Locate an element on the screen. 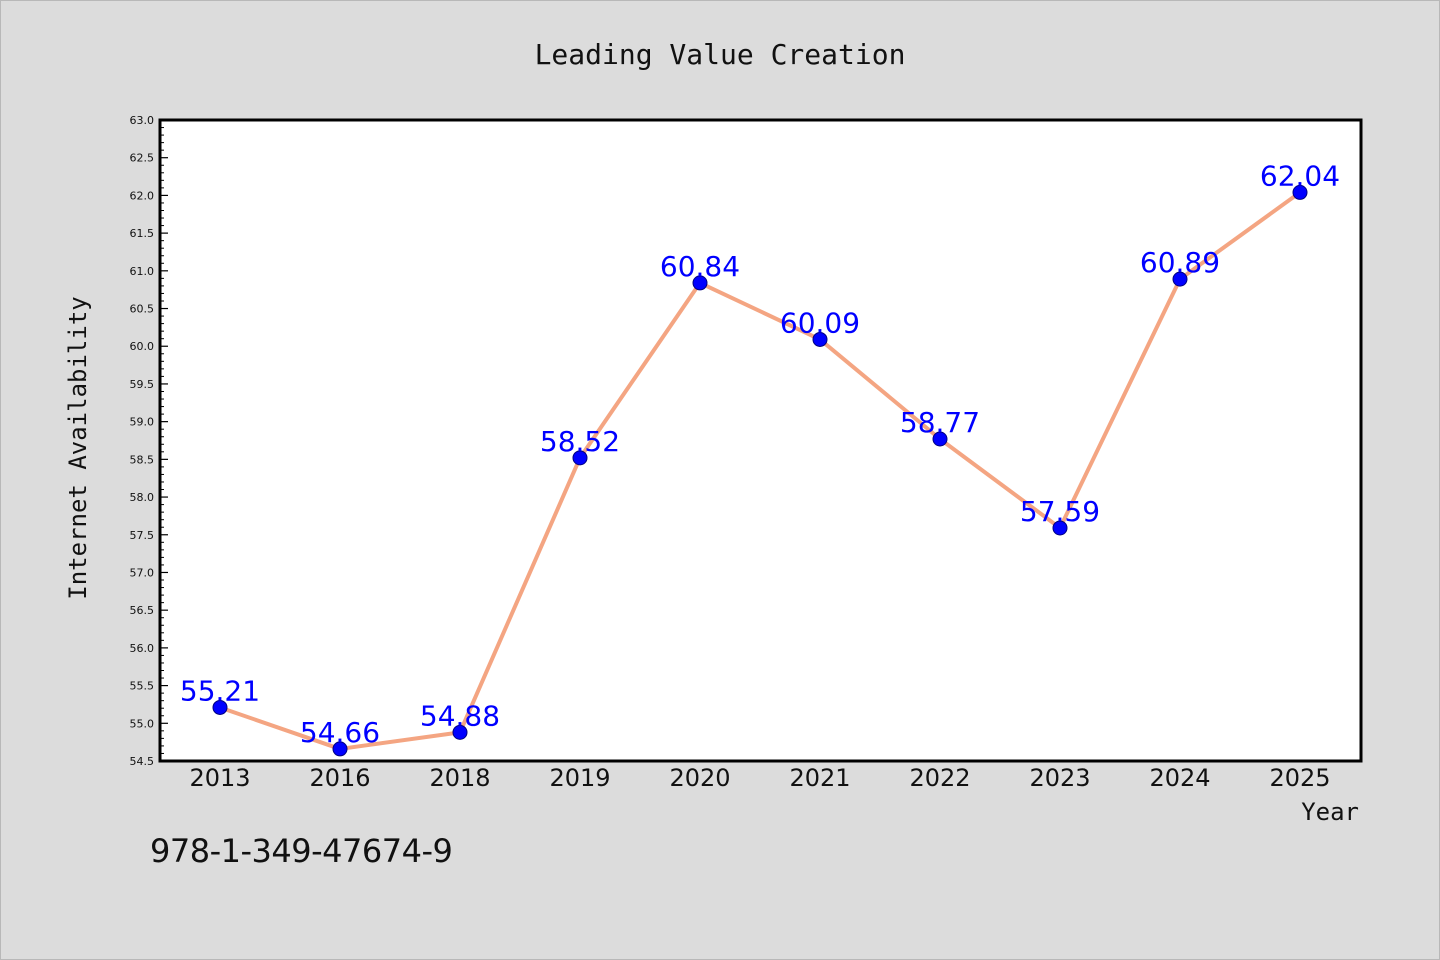 This screenshot has height=960, width=1440. y-tick-label: 60.5 is located at coordinates (142, 309).